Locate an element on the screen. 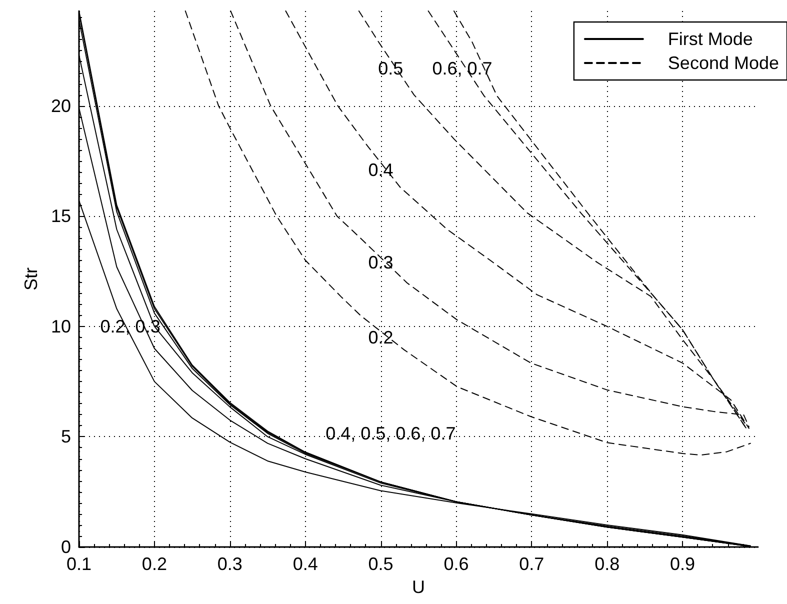  x-axis-title: U is located at coordinates (418, 586).